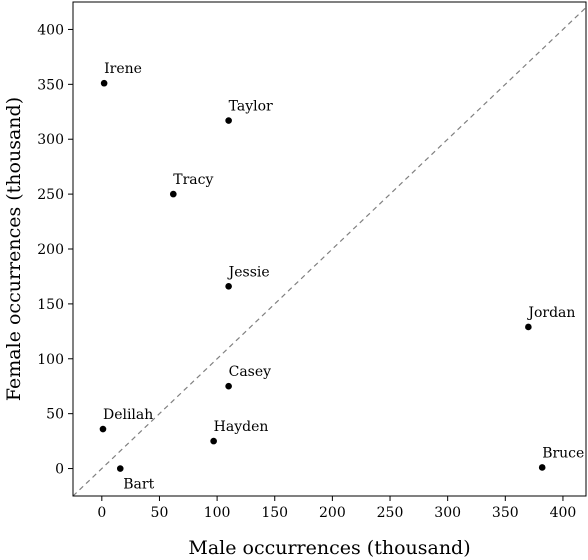 The width and height of the screenshot is (588, 560). What do you see at coordinates (50, 30) in the screenshot?
I see `y-tick-label: 400` at bounding box center [50, 30].